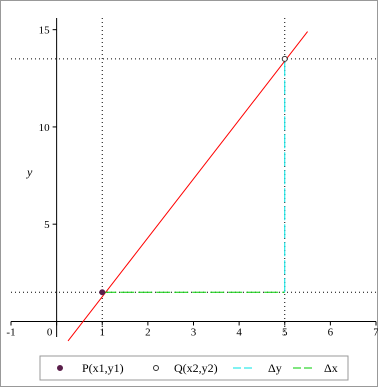 The image size is (378, 387). Describe the element at coordinates (45, 128) in the screenshot. I see `y-tick-label: 10` at that location.